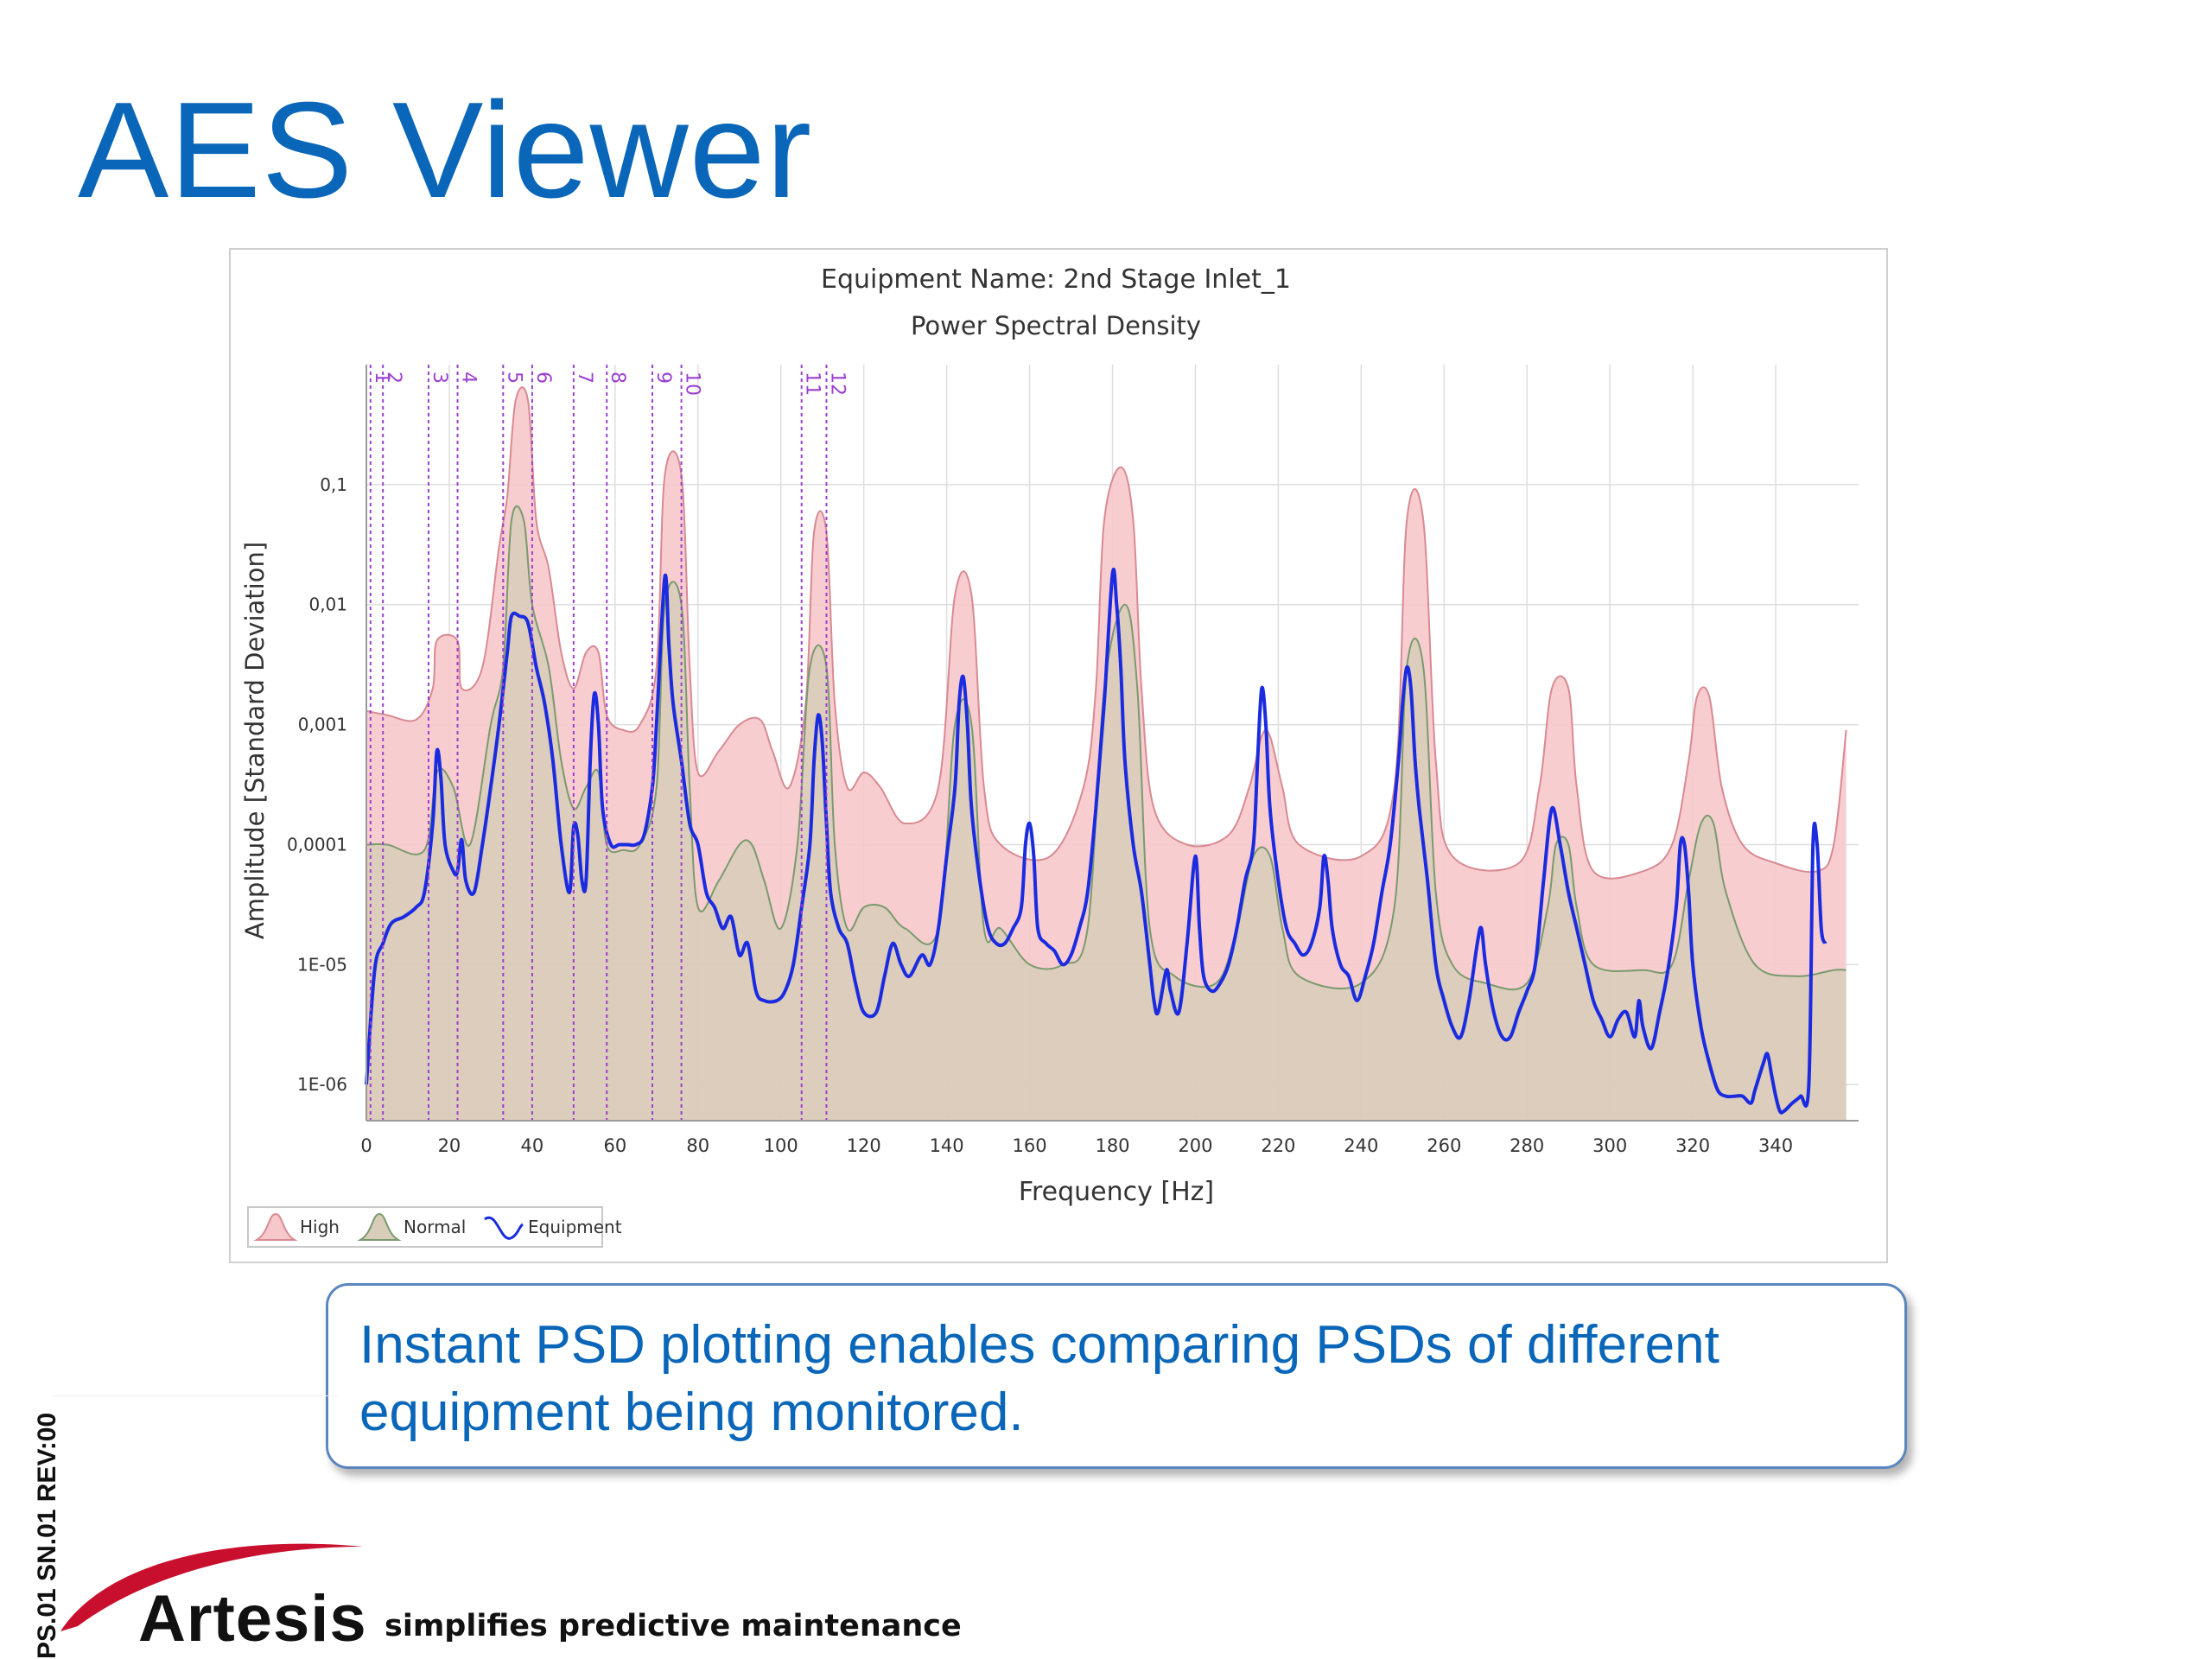 This screenshot has height=1659, width=2212. What do you see at coordinates (1278, 1145) in the screenshot?
I see `x-tick-label: 220` at bounding box center [1278, 1145].